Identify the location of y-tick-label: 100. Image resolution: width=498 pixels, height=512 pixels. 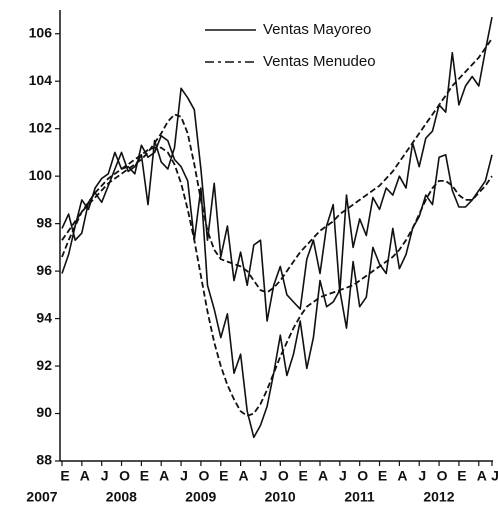
(41, 175).